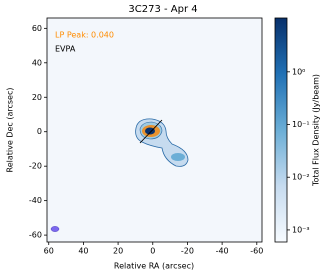 The image size is (327, 274). Describe the element at coordinates (118, 251) in the screenshot. I see `x-tick-label: 20` at that location.